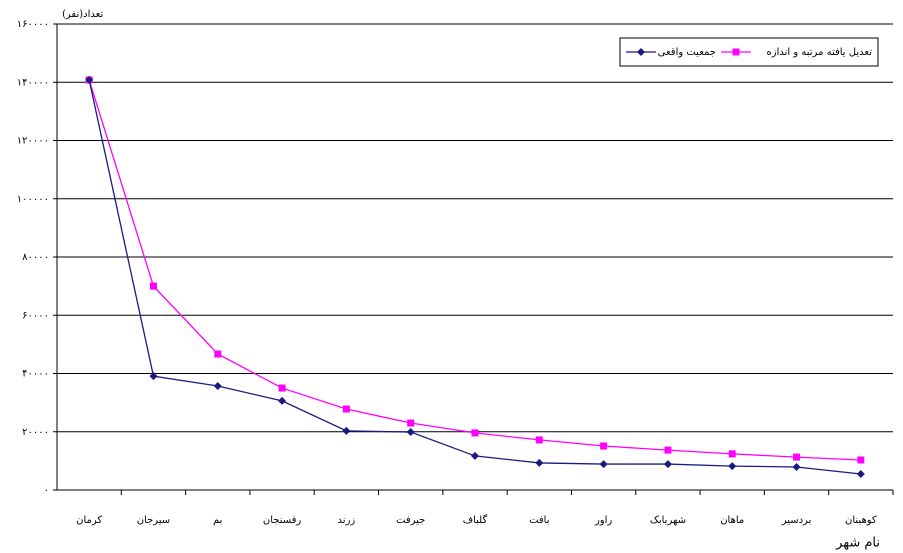 The width and height of the screenshot is (903, 553). Describe the element at coordinates (35, 257) in the screenshot. I see `y-tick-label: ۸۰۰۰۰` at that location.